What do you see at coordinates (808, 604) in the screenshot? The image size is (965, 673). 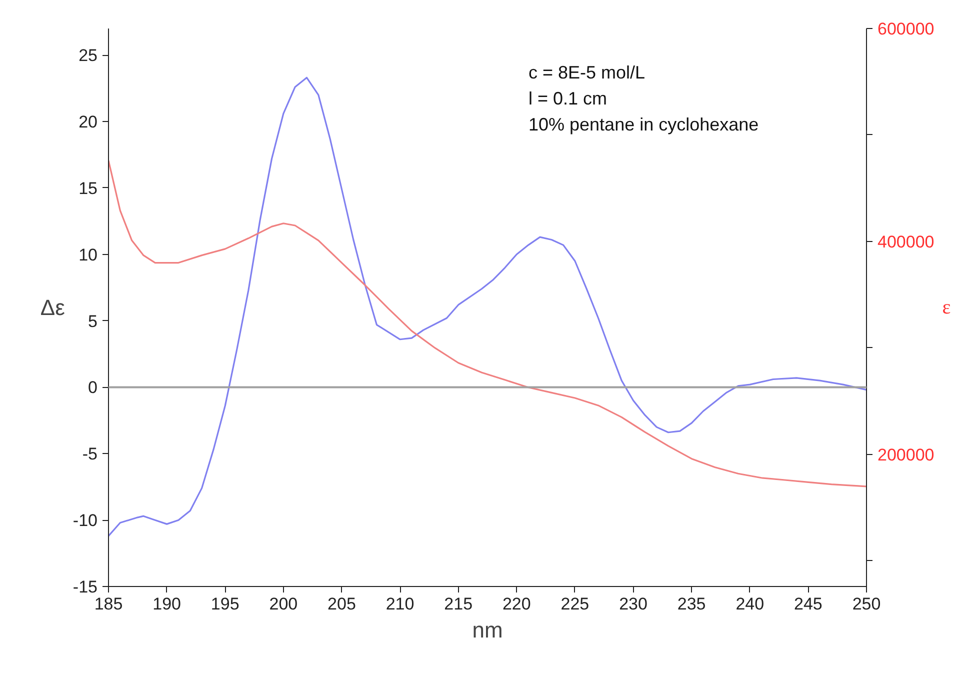 I see `x-tick-label: 245` at bounding box center [808, 604].